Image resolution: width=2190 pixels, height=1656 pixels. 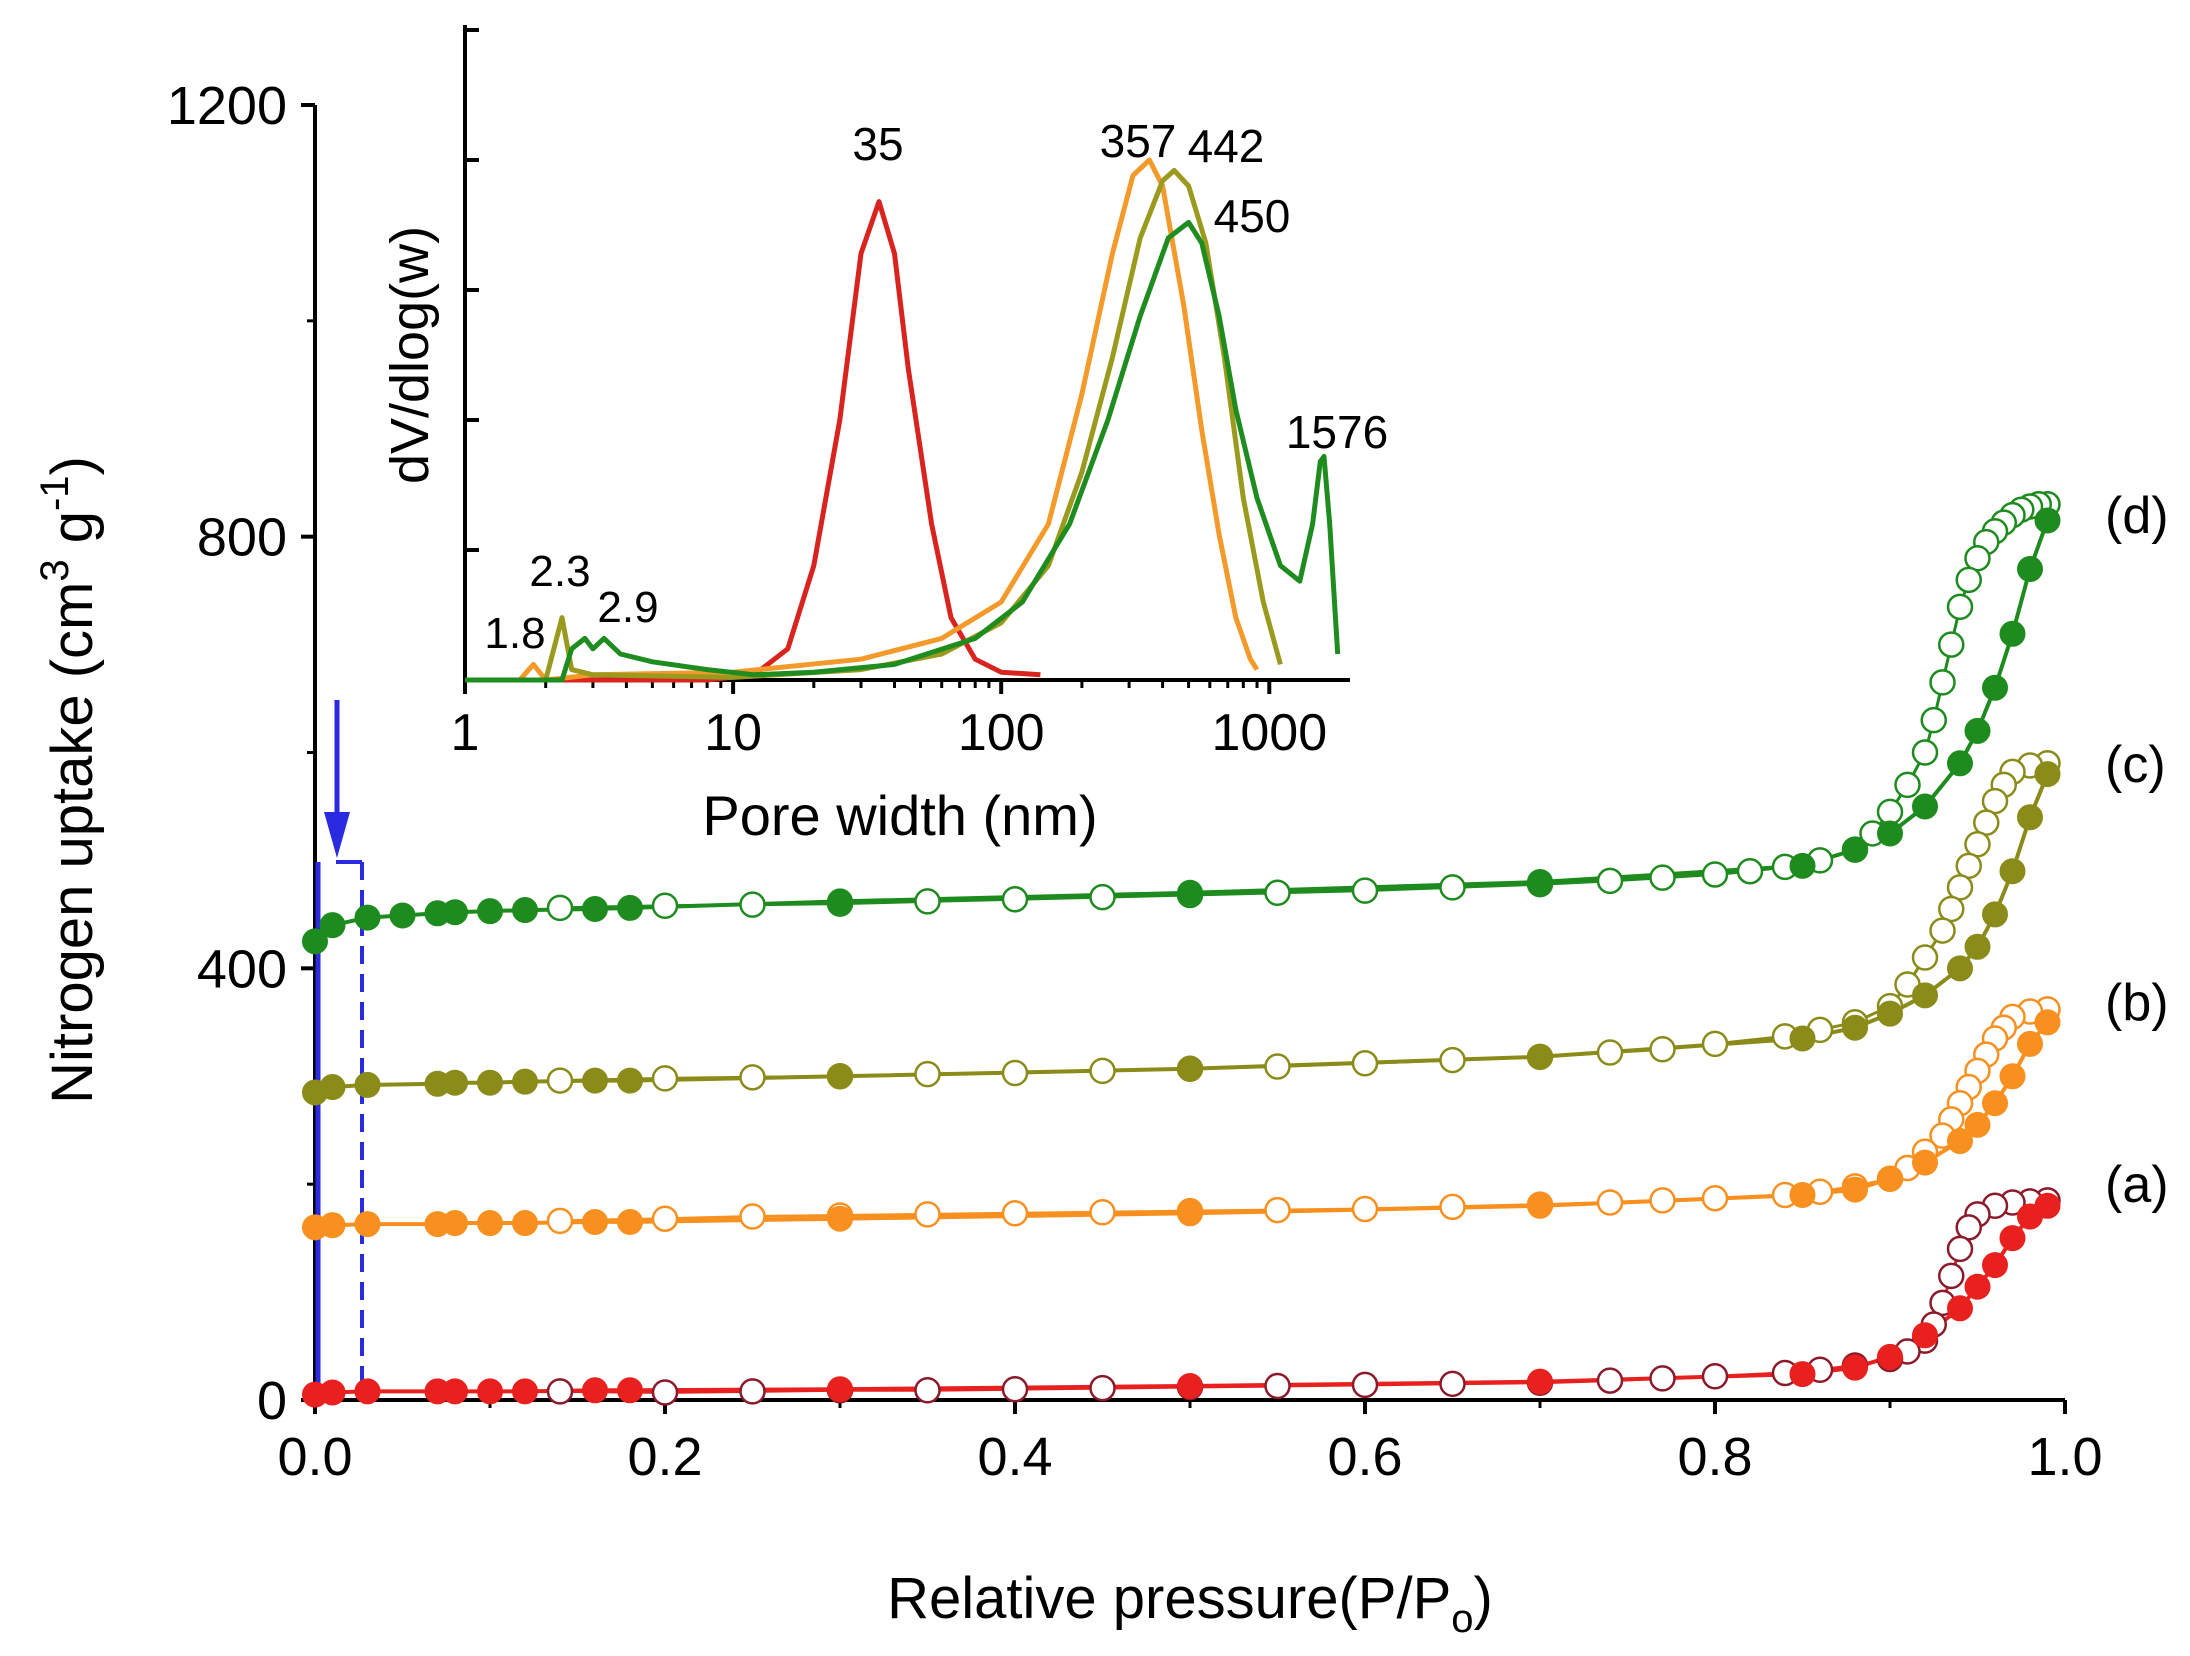 I want to click on main-x-label-close: ), so click(x=1483, y=1598).